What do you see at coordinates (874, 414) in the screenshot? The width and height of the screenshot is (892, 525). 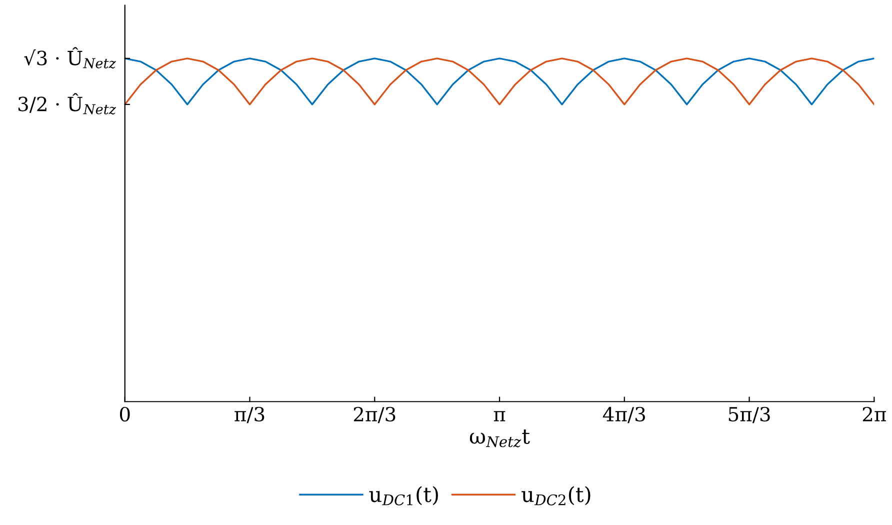 I see `x-tick-label: 2π` at bounding box center [874, 414].